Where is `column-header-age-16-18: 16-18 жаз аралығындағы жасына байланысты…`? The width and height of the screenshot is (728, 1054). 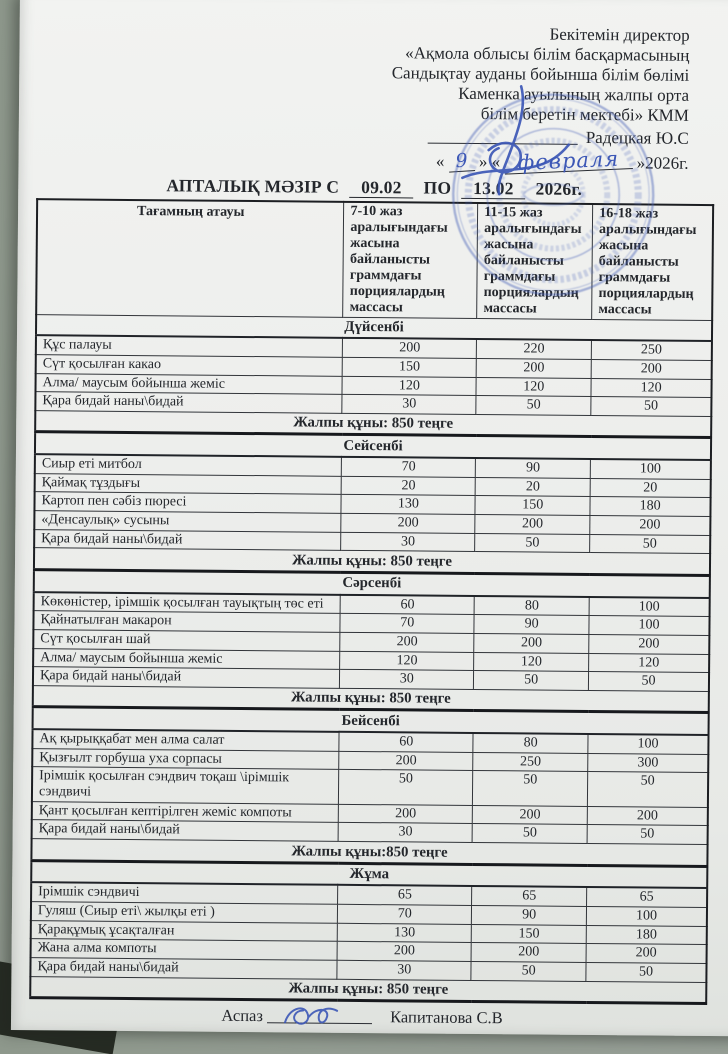 column-header-age-16-18: 16-18 жаз аралығындағы жасына байланысты… is located at coordinates (652, 262).